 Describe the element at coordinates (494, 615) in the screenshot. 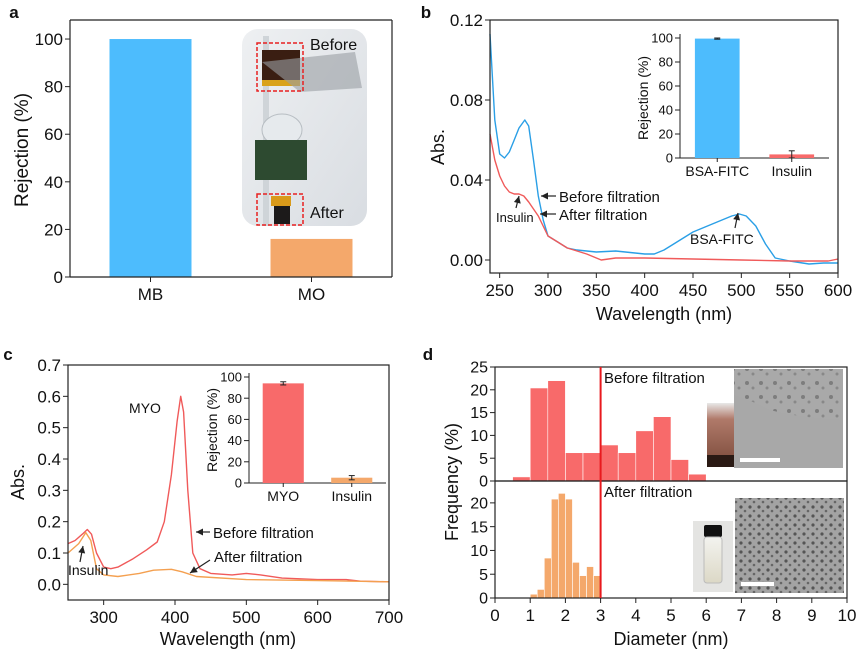

I see `x-tick-label: 0` at that location.